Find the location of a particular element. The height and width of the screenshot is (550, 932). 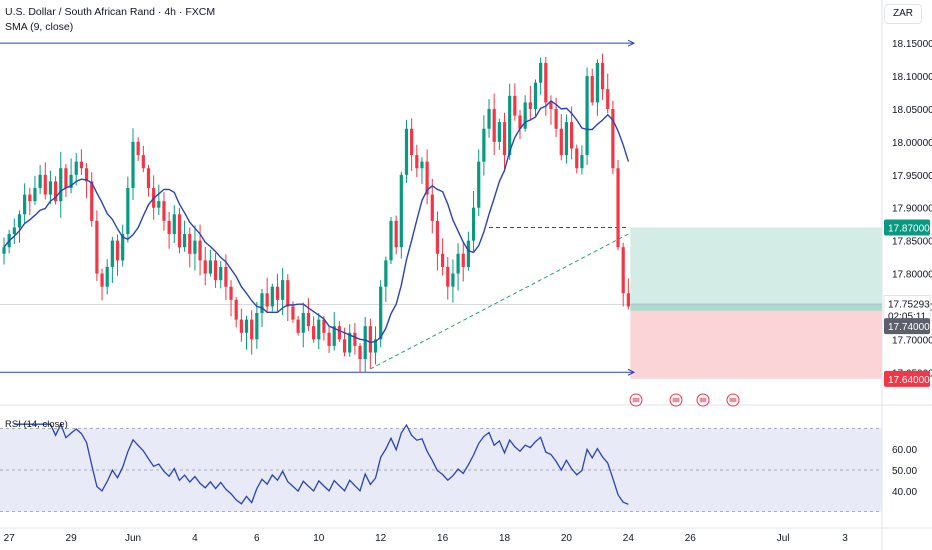

time-tick-label: 20 is located at coordinates (567, 538).